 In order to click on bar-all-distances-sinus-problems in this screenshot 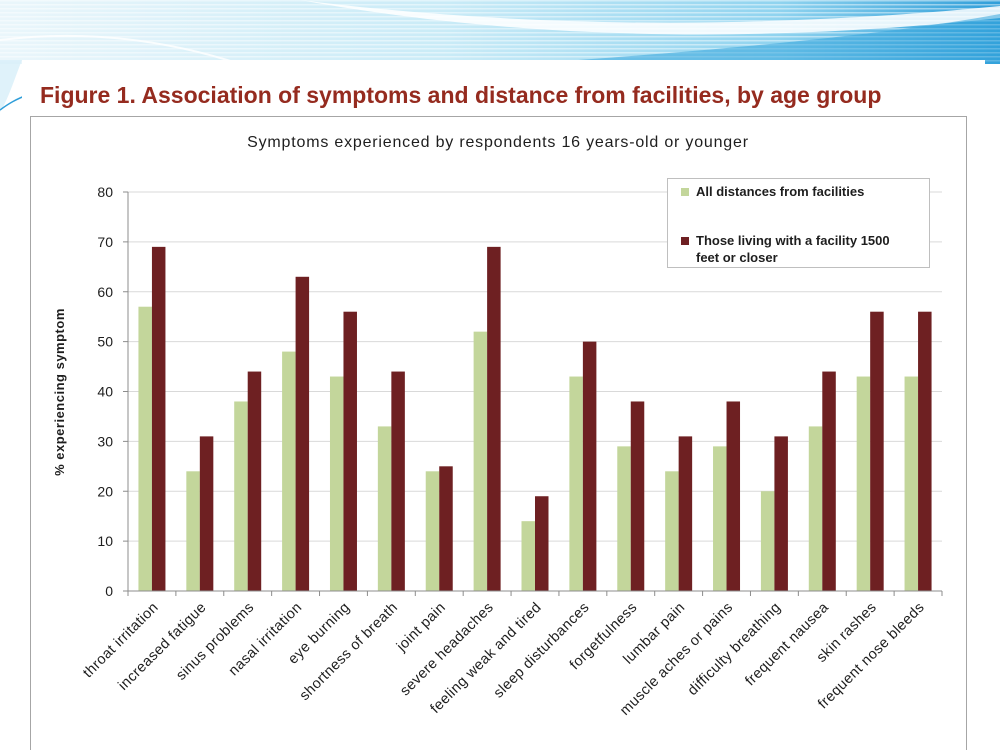, I will do `click(241, 496)`.